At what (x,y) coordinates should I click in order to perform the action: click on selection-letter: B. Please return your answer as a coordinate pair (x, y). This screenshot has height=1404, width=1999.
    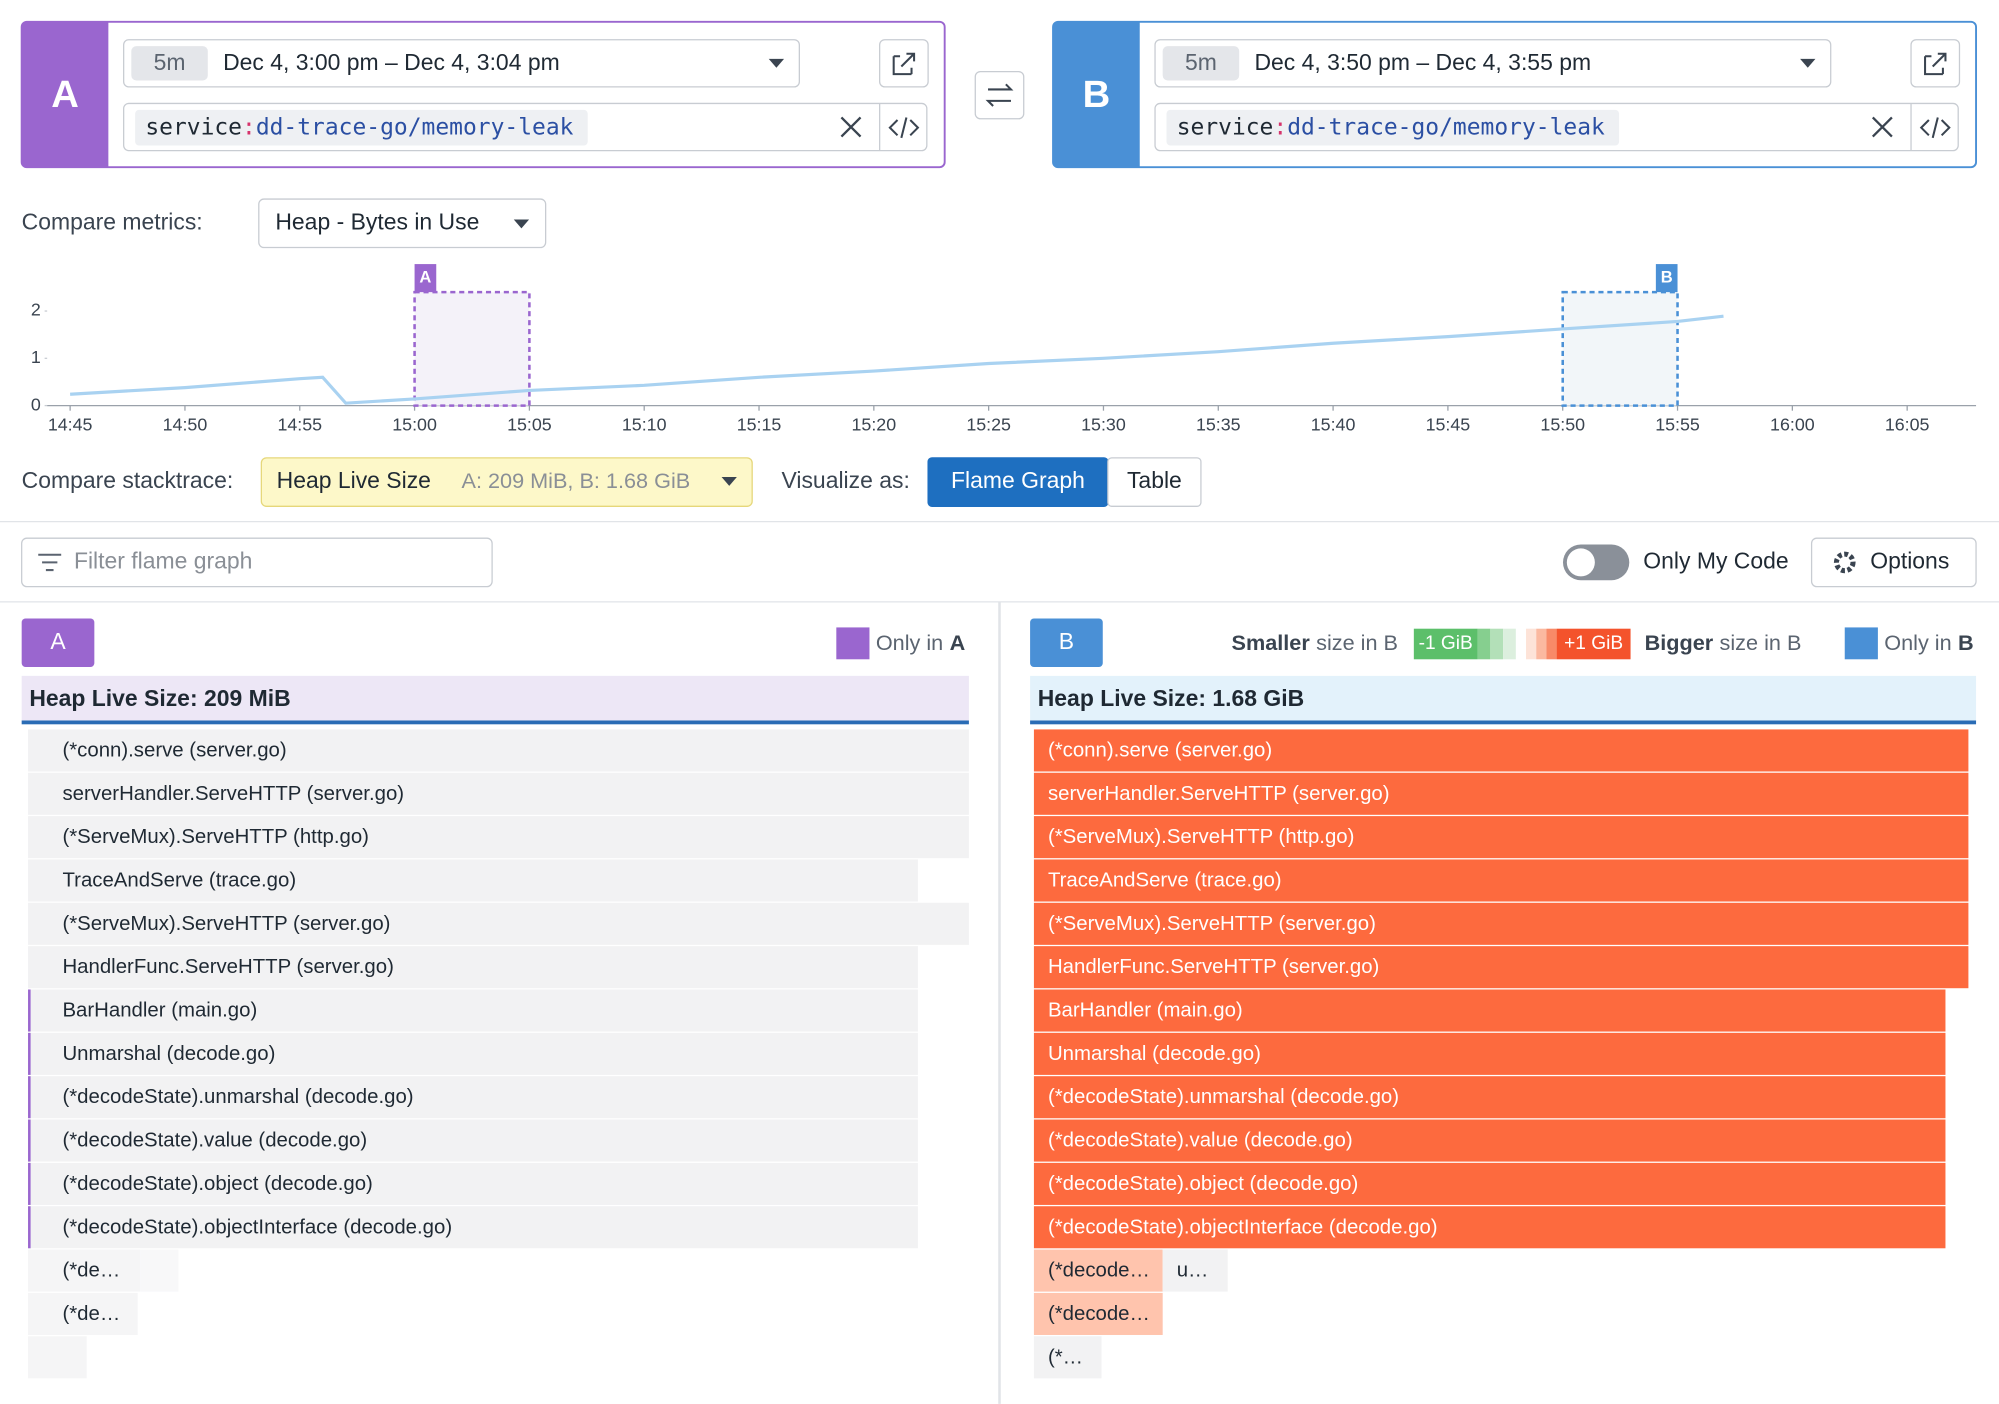
    Looking at the image, I should click on (1667, 276).